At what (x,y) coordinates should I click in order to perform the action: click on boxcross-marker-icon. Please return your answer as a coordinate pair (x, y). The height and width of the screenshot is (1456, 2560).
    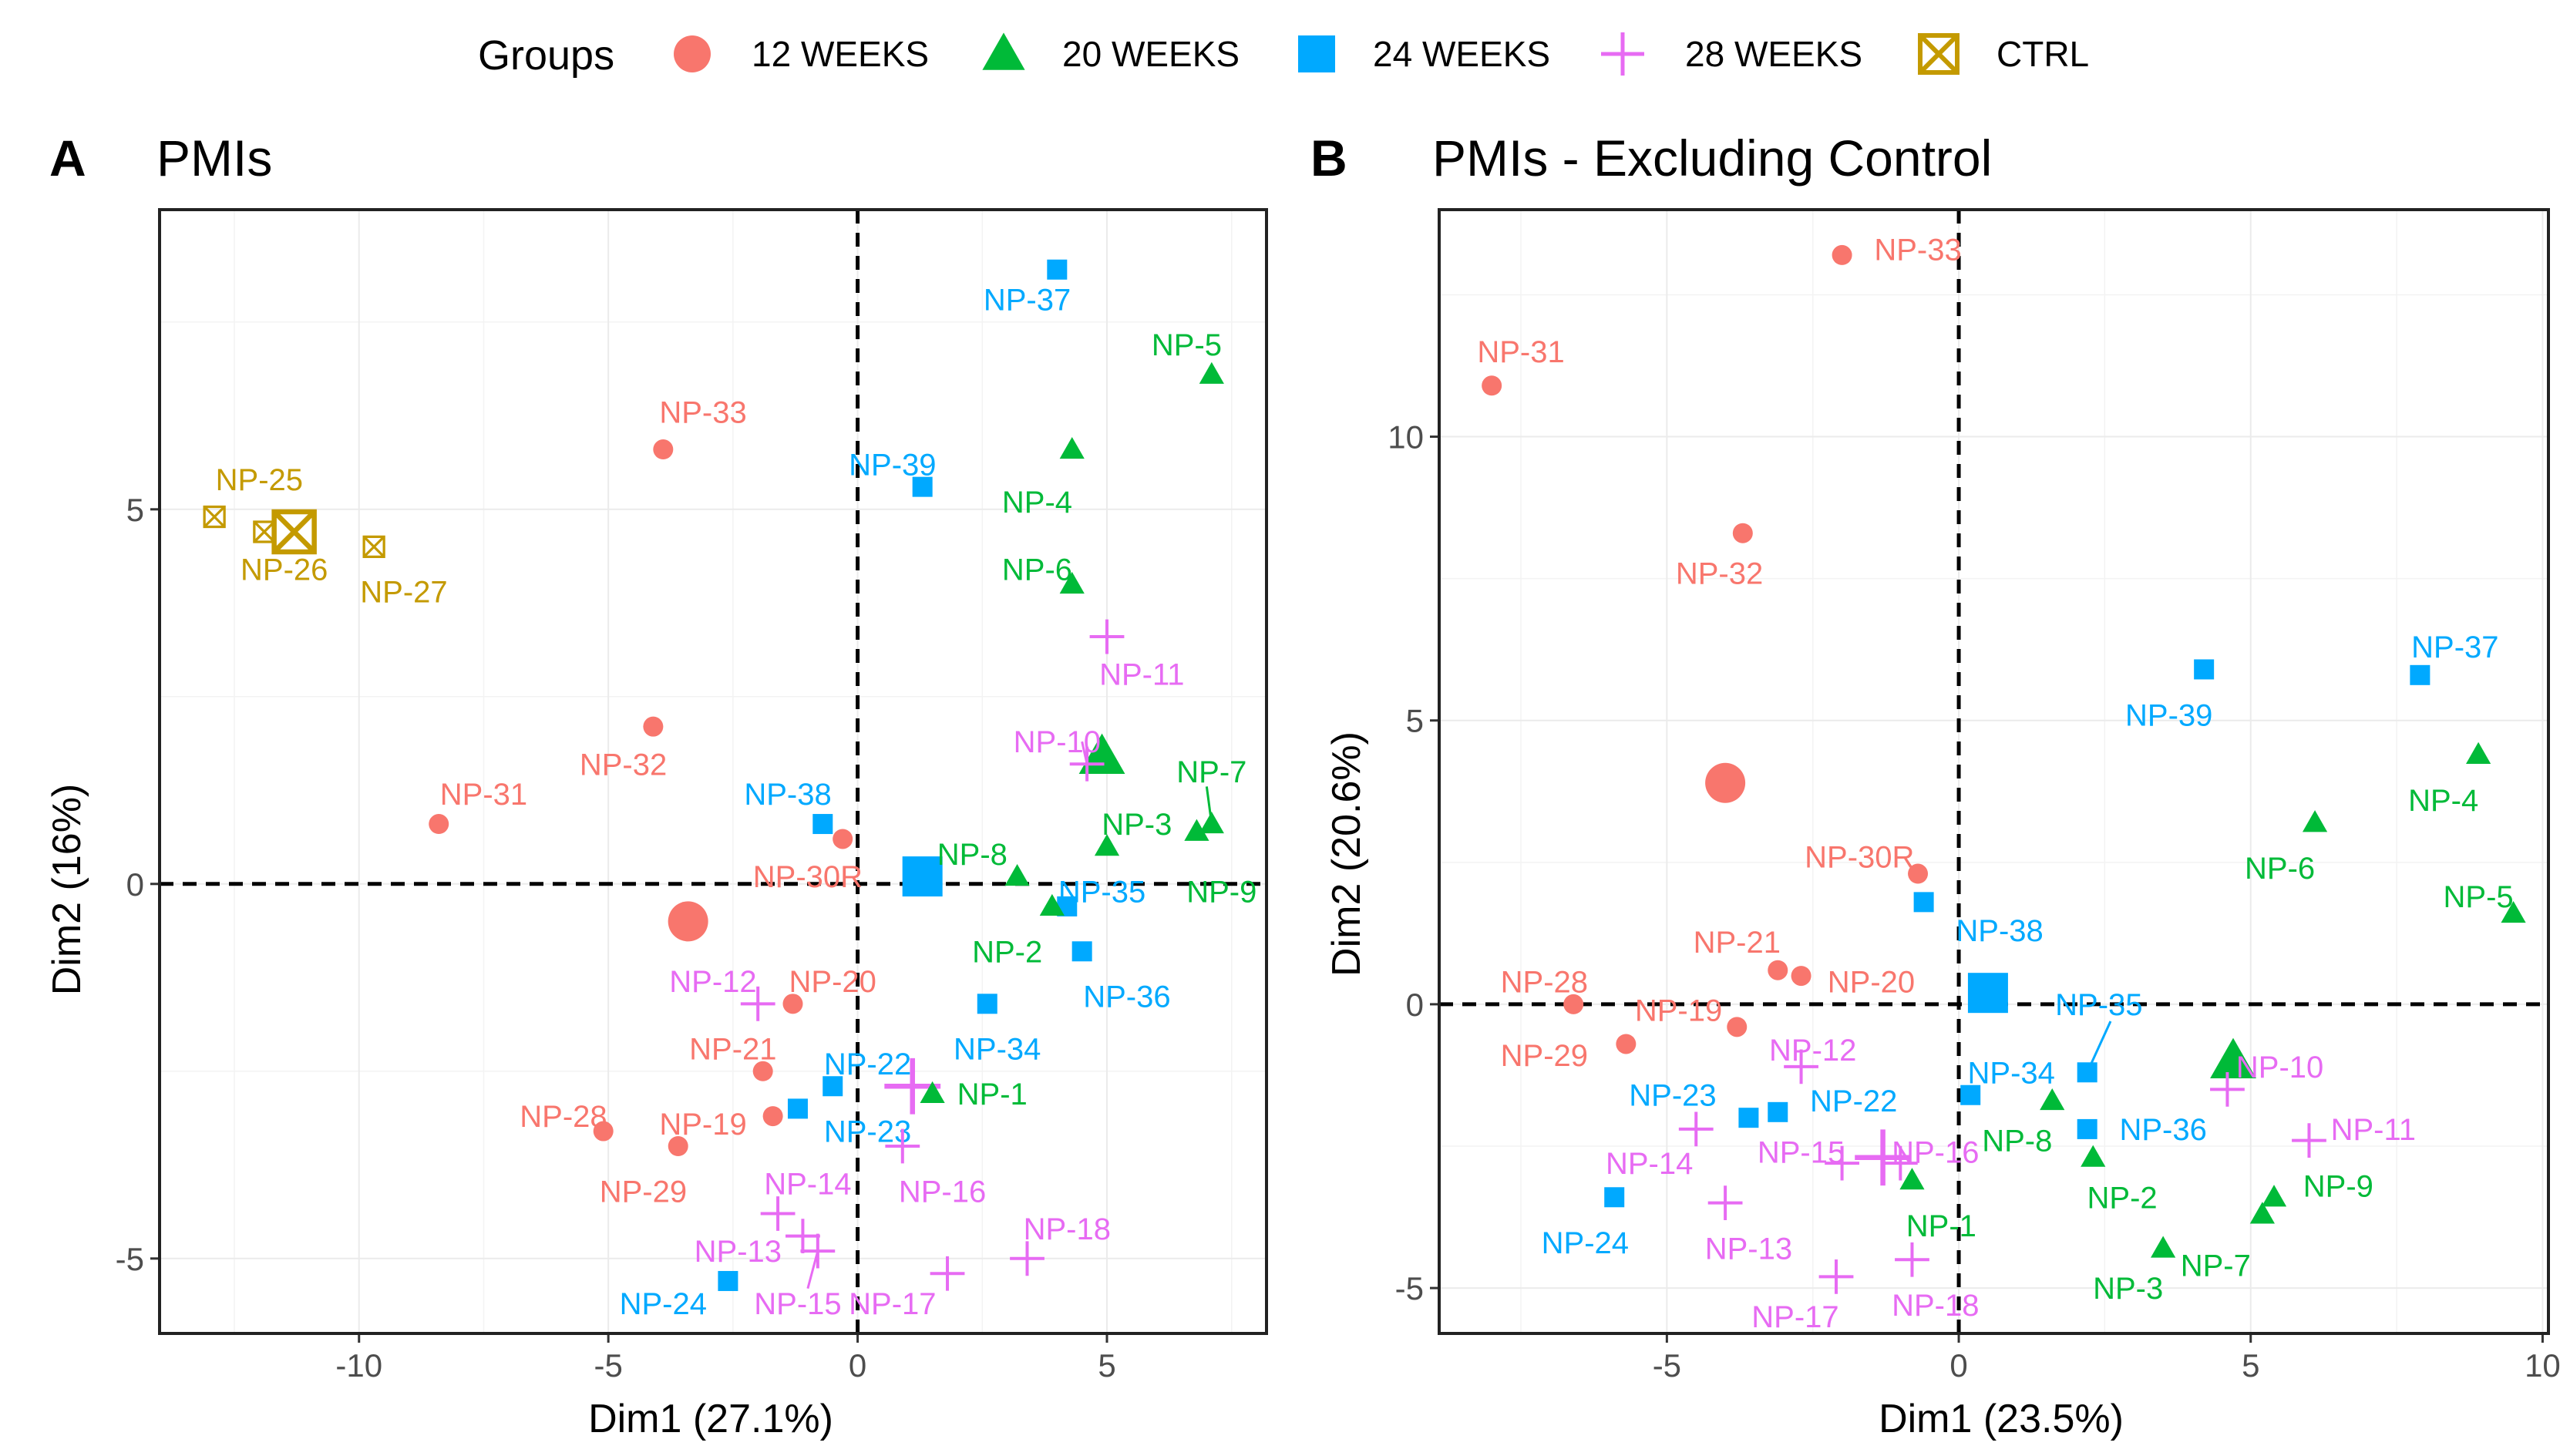
    Looking at the image, I should click on (1939, 54).